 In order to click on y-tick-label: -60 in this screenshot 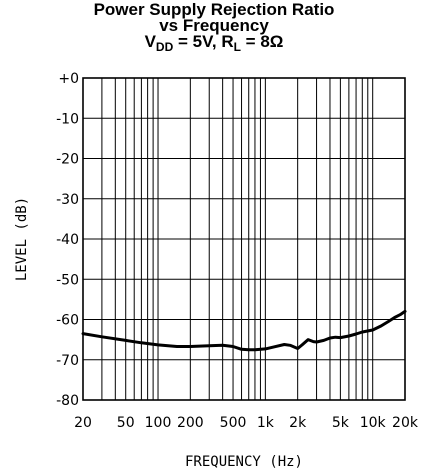, I will do `click(67, 321)`.